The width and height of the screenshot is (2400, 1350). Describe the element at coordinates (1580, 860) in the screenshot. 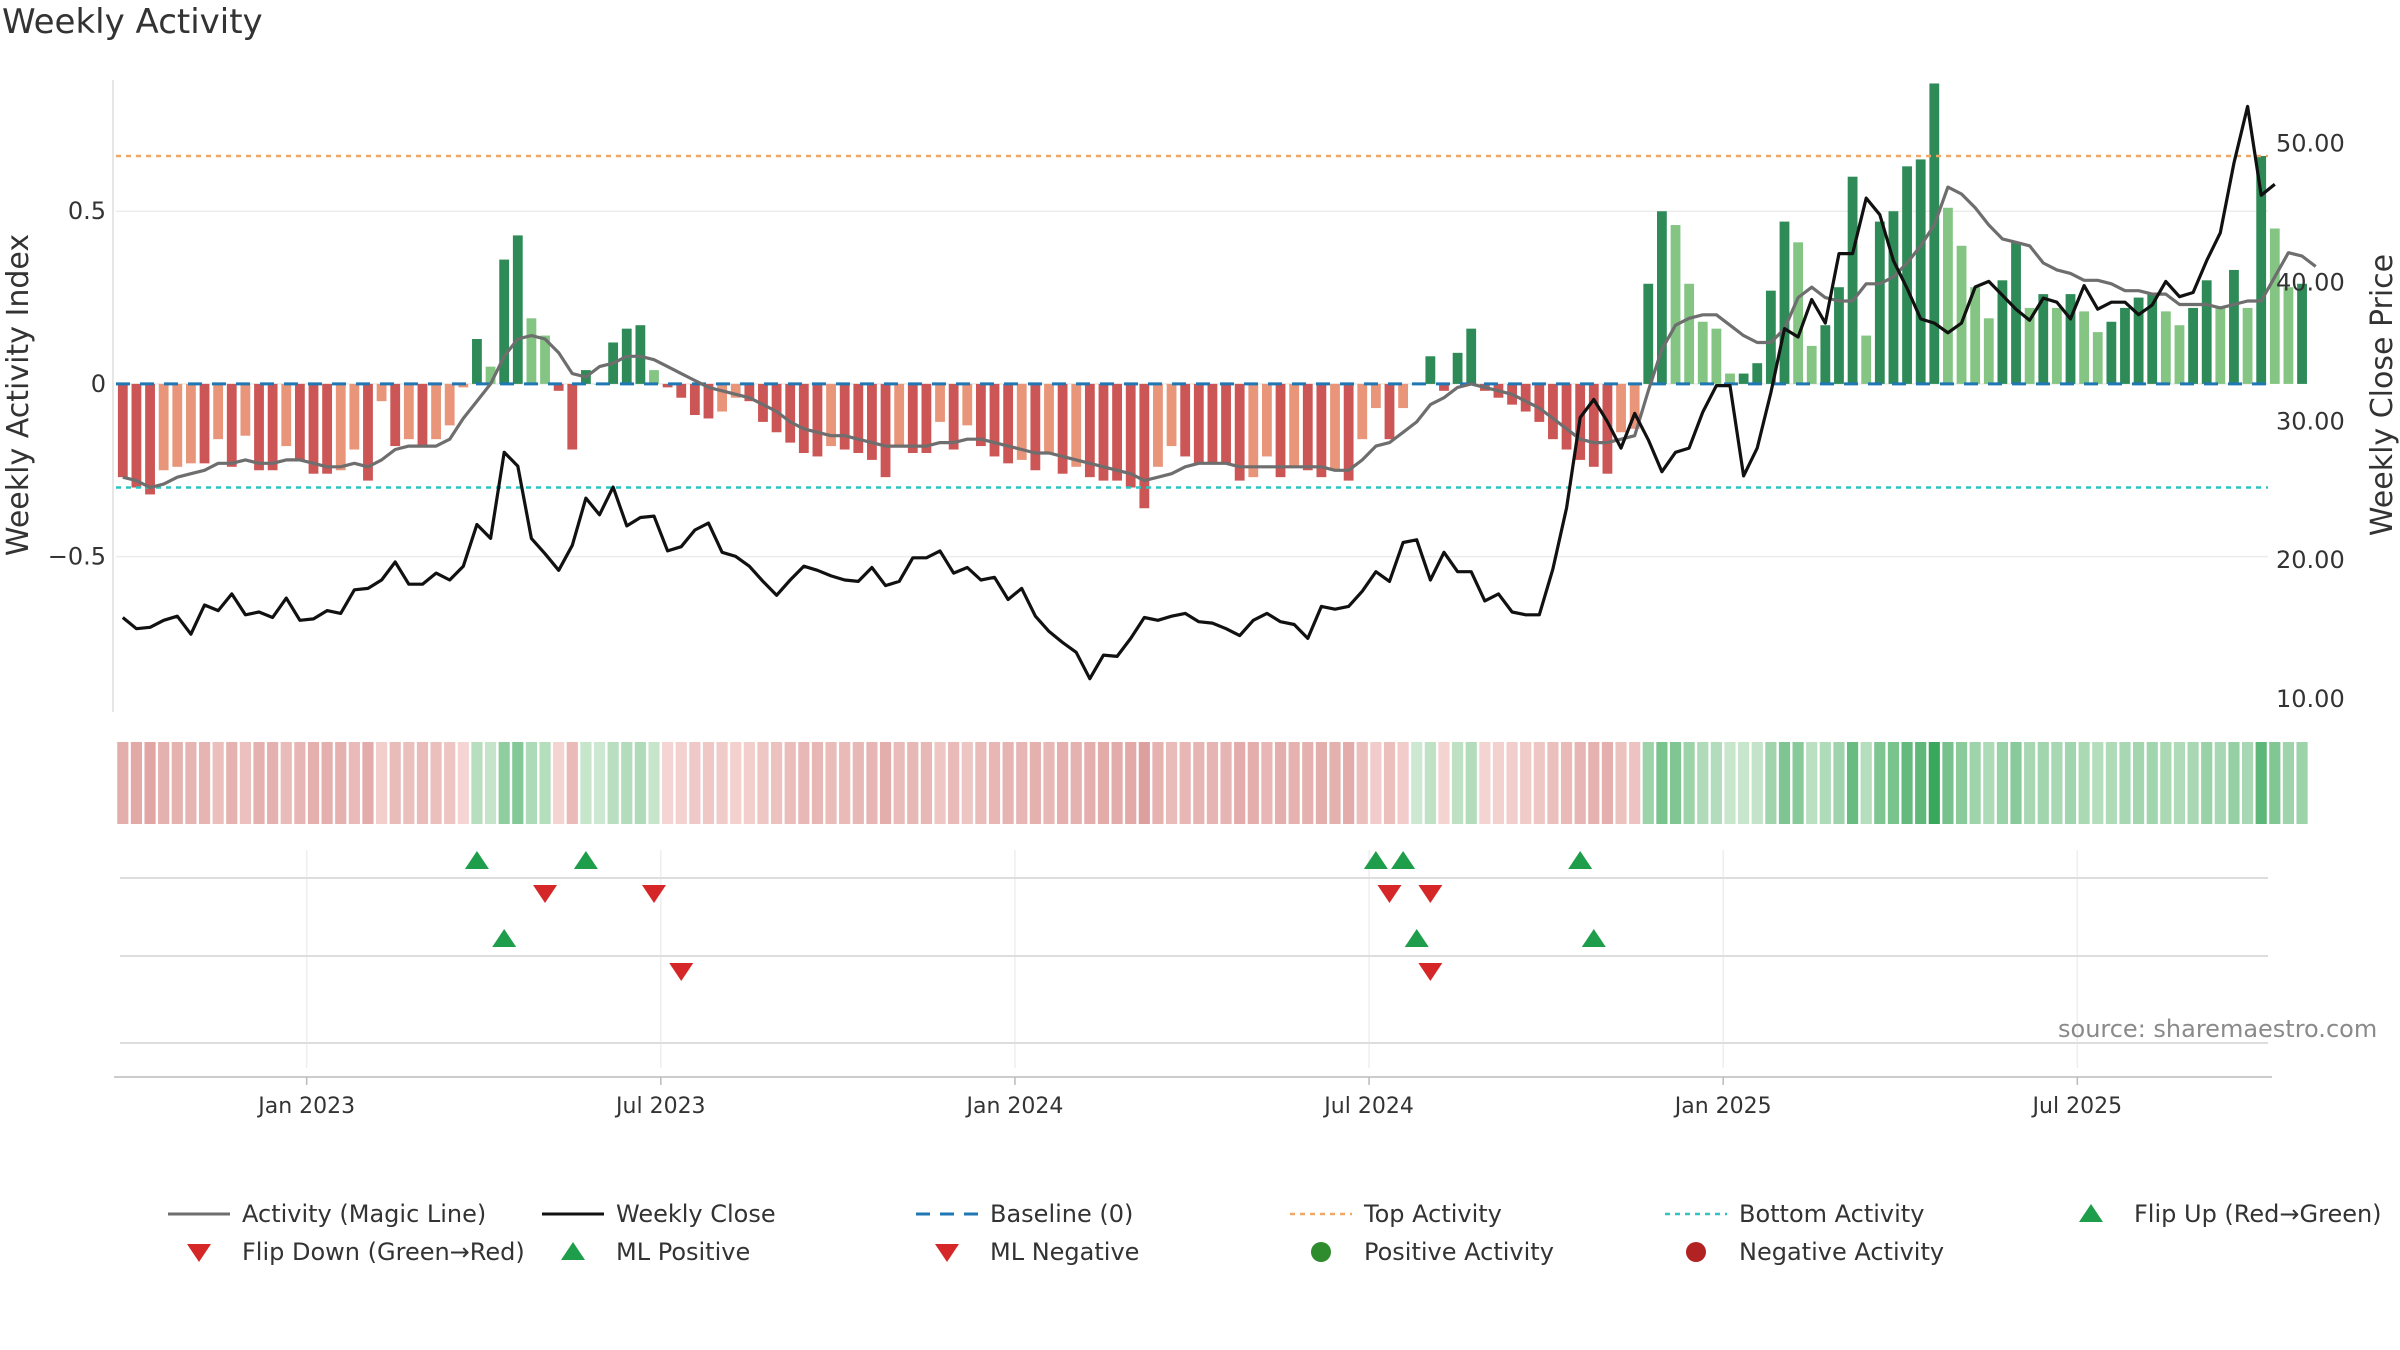

I see `flip-up-marker` at that location.